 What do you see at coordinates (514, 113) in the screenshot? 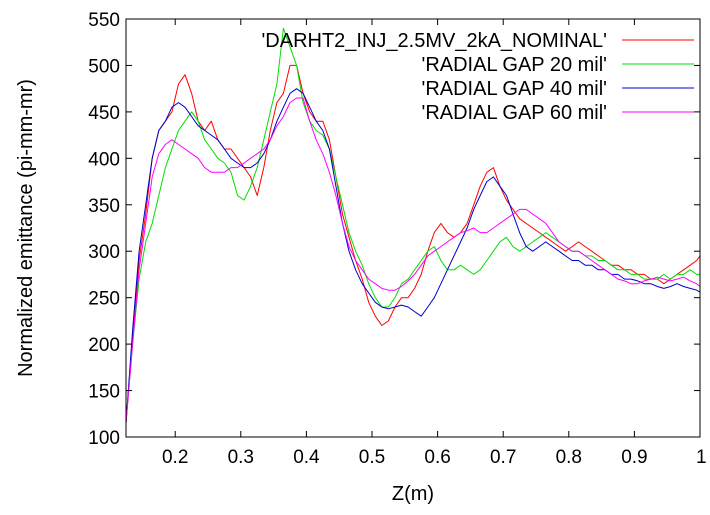
I see `legend-label: 'RADIAL GAP 60 mil'` at bounding box center [514, 113].